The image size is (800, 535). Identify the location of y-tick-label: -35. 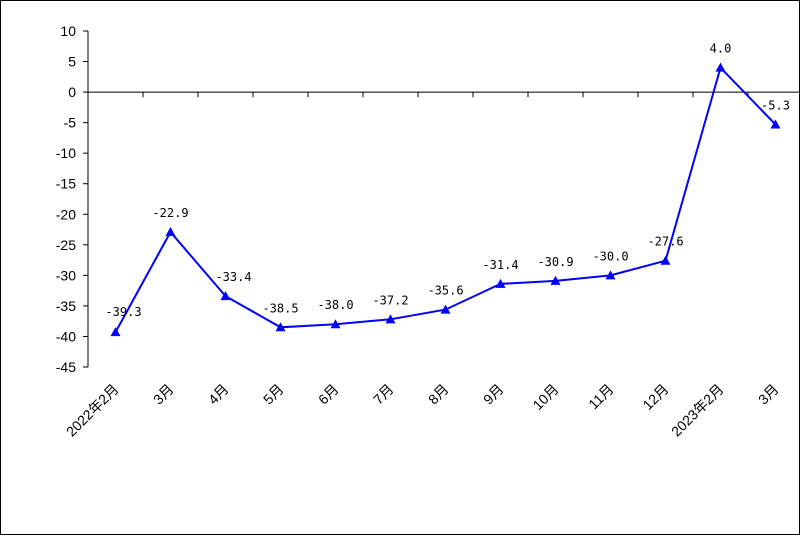
(66, 306).